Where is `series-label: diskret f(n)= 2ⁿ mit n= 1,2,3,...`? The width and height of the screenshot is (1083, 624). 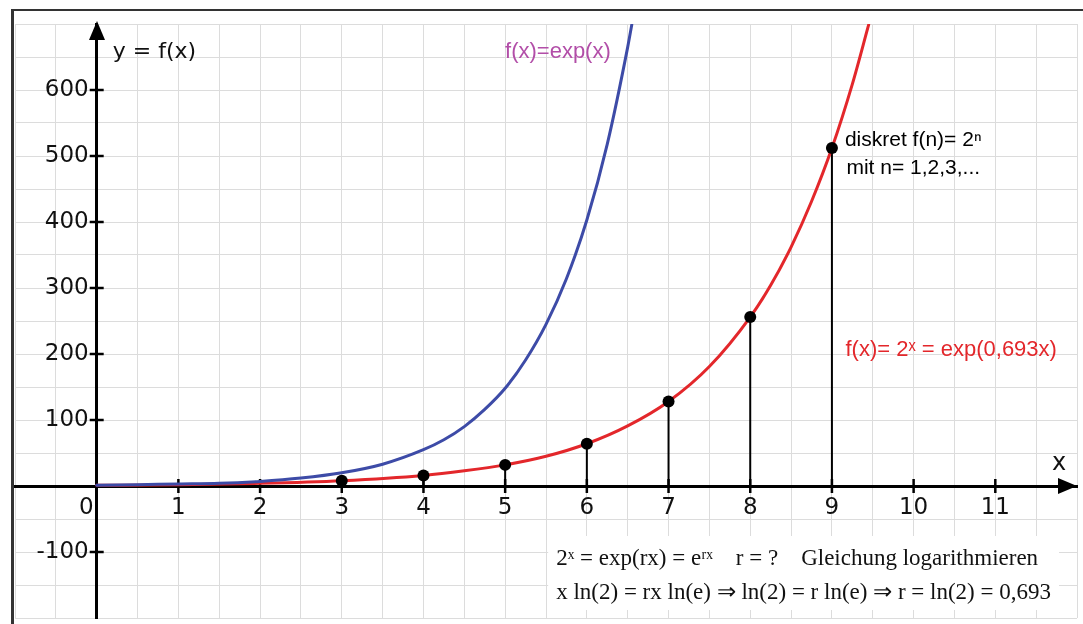
series-label: diskret f(n)= 2ⁿ mit n= 1,2,3,... is located at coordinates (913, 152).